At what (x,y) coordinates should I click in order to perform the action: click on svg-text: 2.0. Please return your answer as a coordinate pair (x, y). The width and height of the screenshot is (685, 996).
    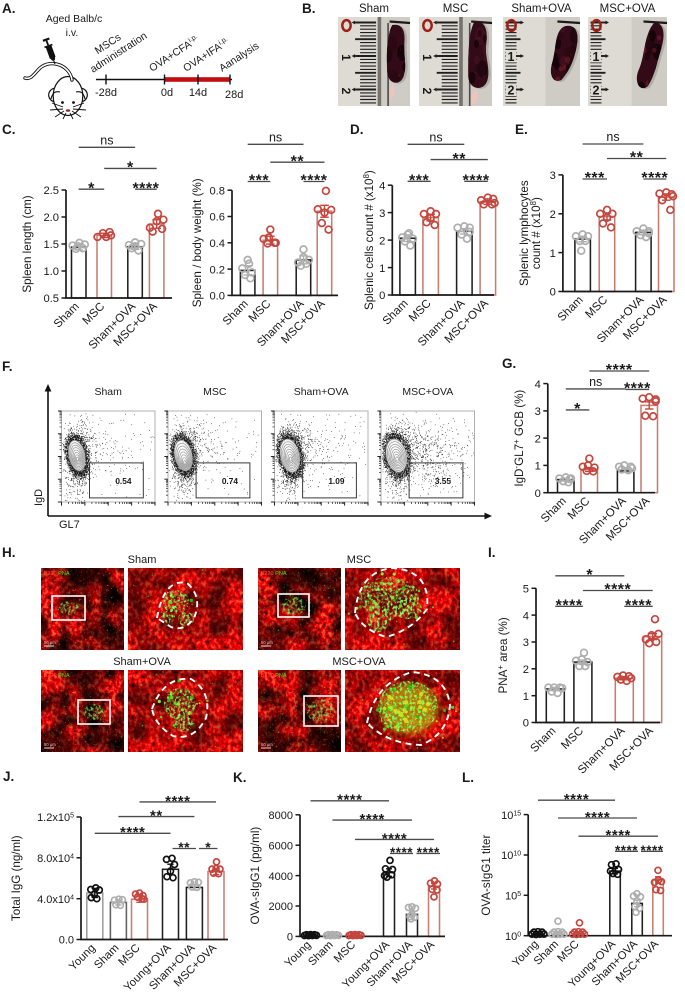
    Looking at the image, I should click on (51, 218).